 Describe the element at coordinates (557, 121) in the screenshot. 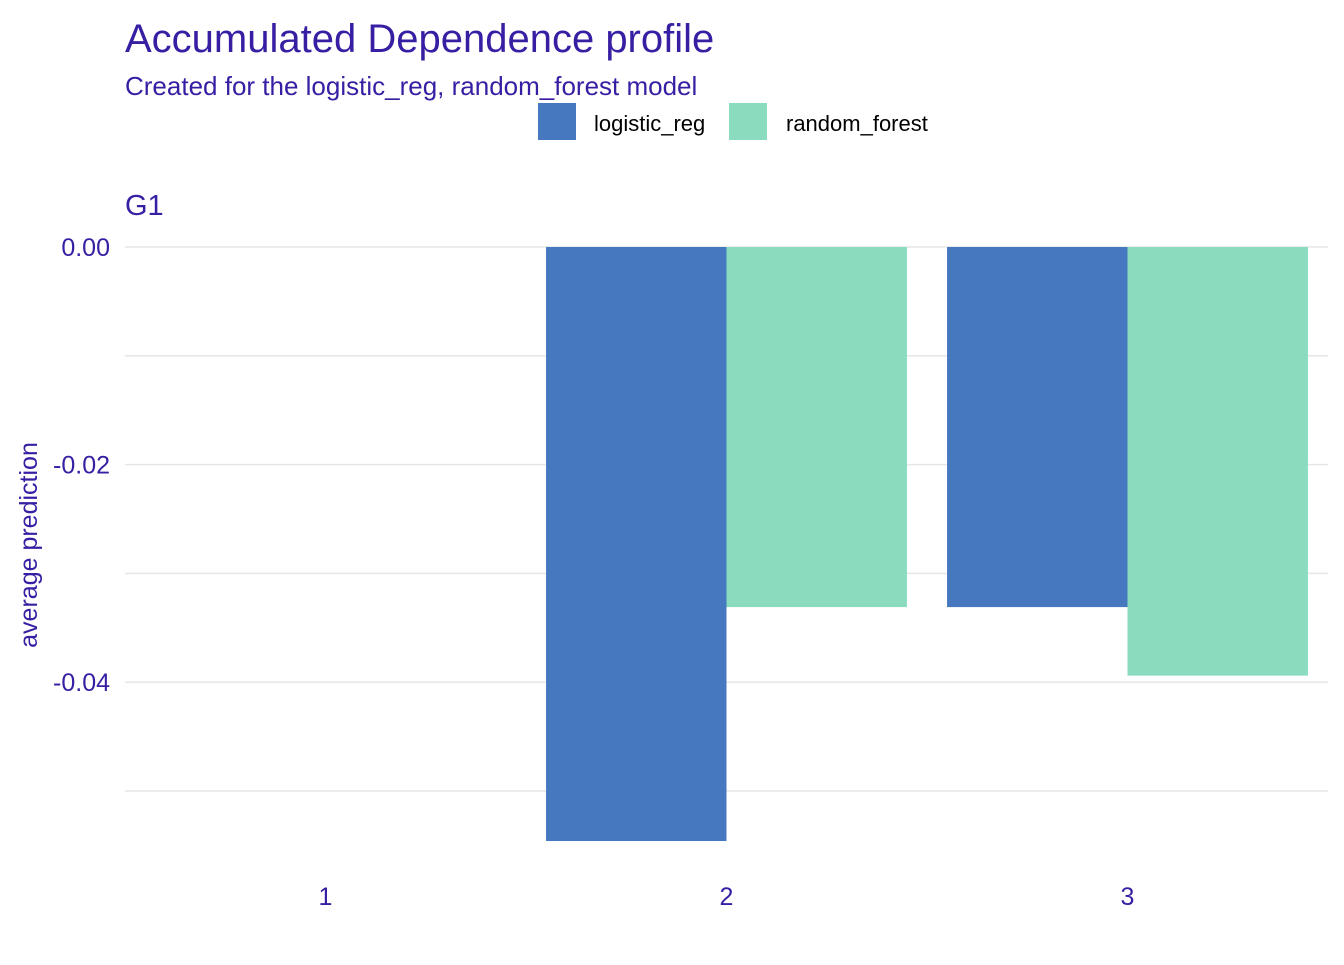

I see `legend-swatch-logistic-reg` at that location.